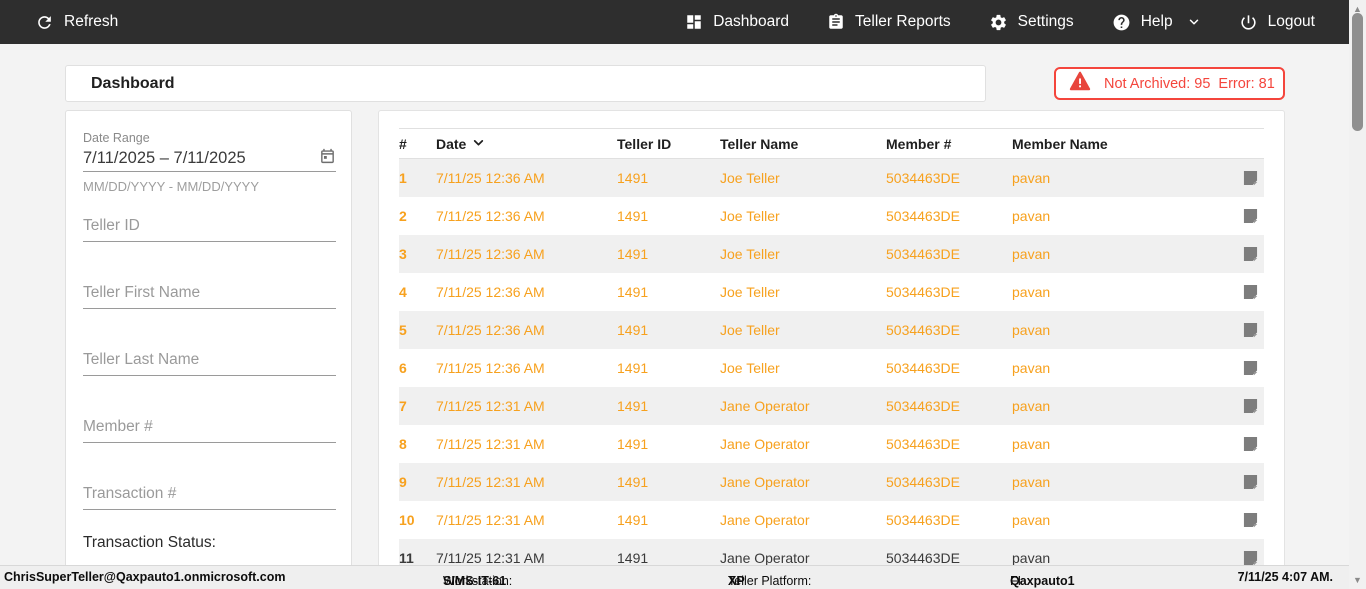 Image resolution: width=1366 pixels, height=589 pixels. What do you see at coordinates (403, 216) in the screenshot?
I see `row-number: 2` at bounding box center [403, 216].